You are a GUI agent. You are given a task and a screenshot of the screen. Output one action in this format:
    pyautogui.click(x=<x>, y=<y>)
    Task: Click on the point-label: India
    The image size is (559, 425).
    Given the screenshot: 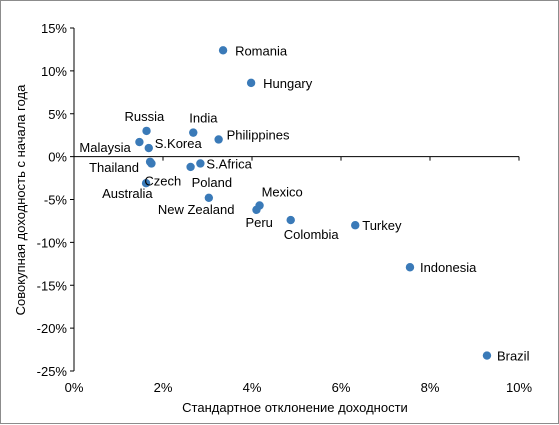 What is the action you would take?
    pyautogui.click(x=203, y=118)
    